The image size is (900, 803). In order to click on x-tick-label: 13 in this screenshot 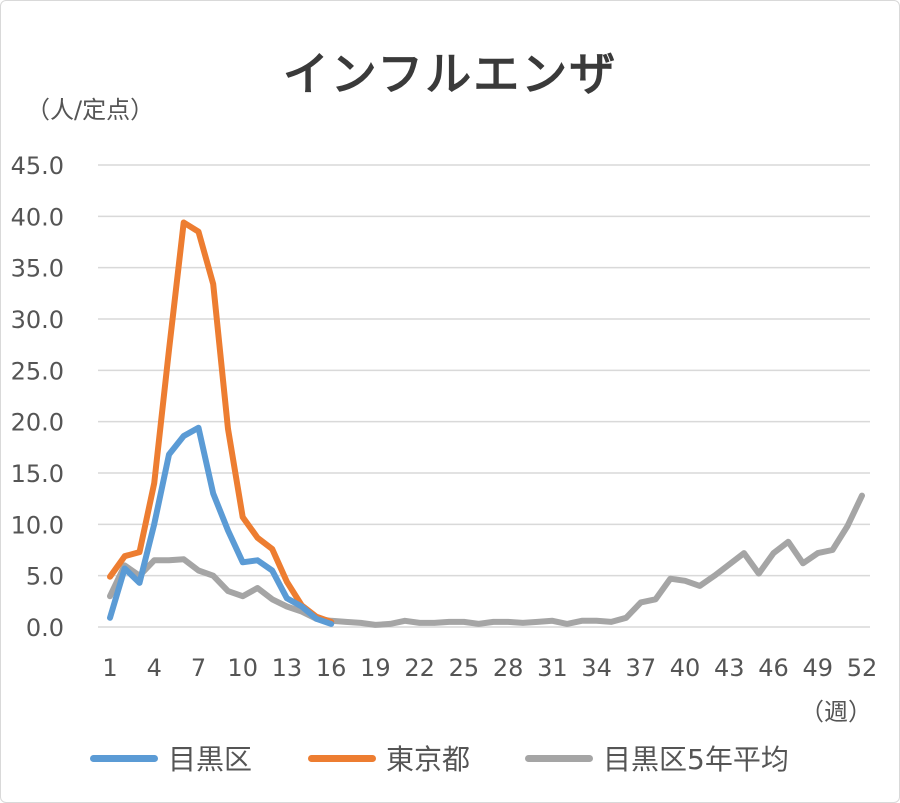, I will do `click(287, 668)`.